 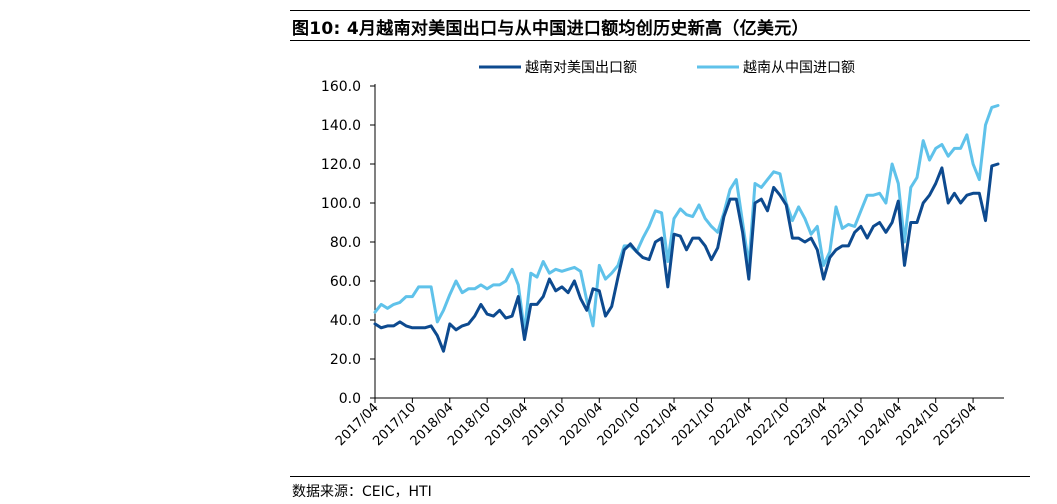 What do you see at coordinates (341, 126) in the screenshot?
I see `y-tick-label: 140.0` at bounding box center [341, 126].